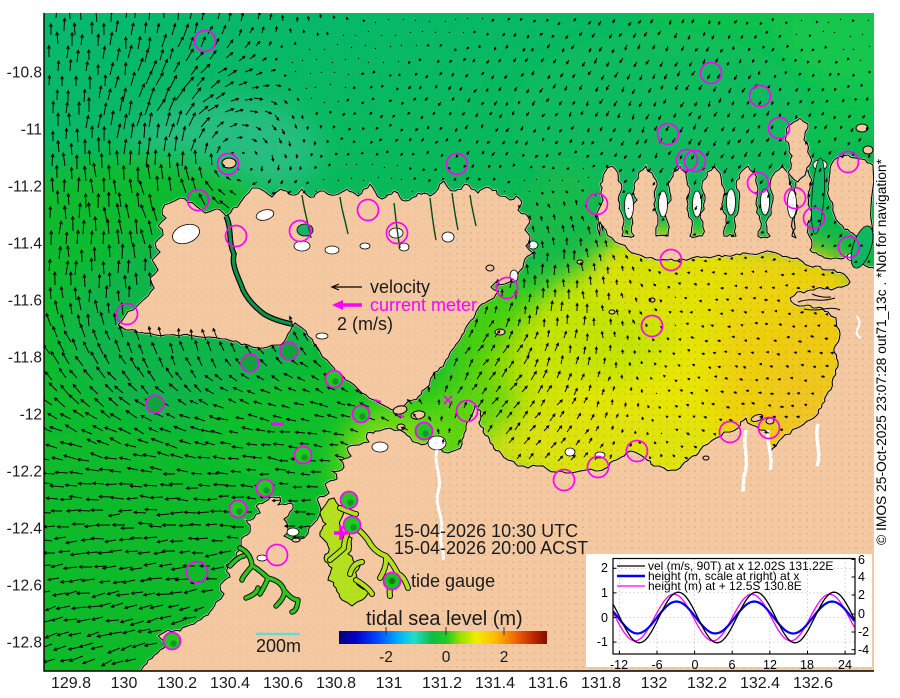  I want to click on svg-text: -6, so click(656, 665).